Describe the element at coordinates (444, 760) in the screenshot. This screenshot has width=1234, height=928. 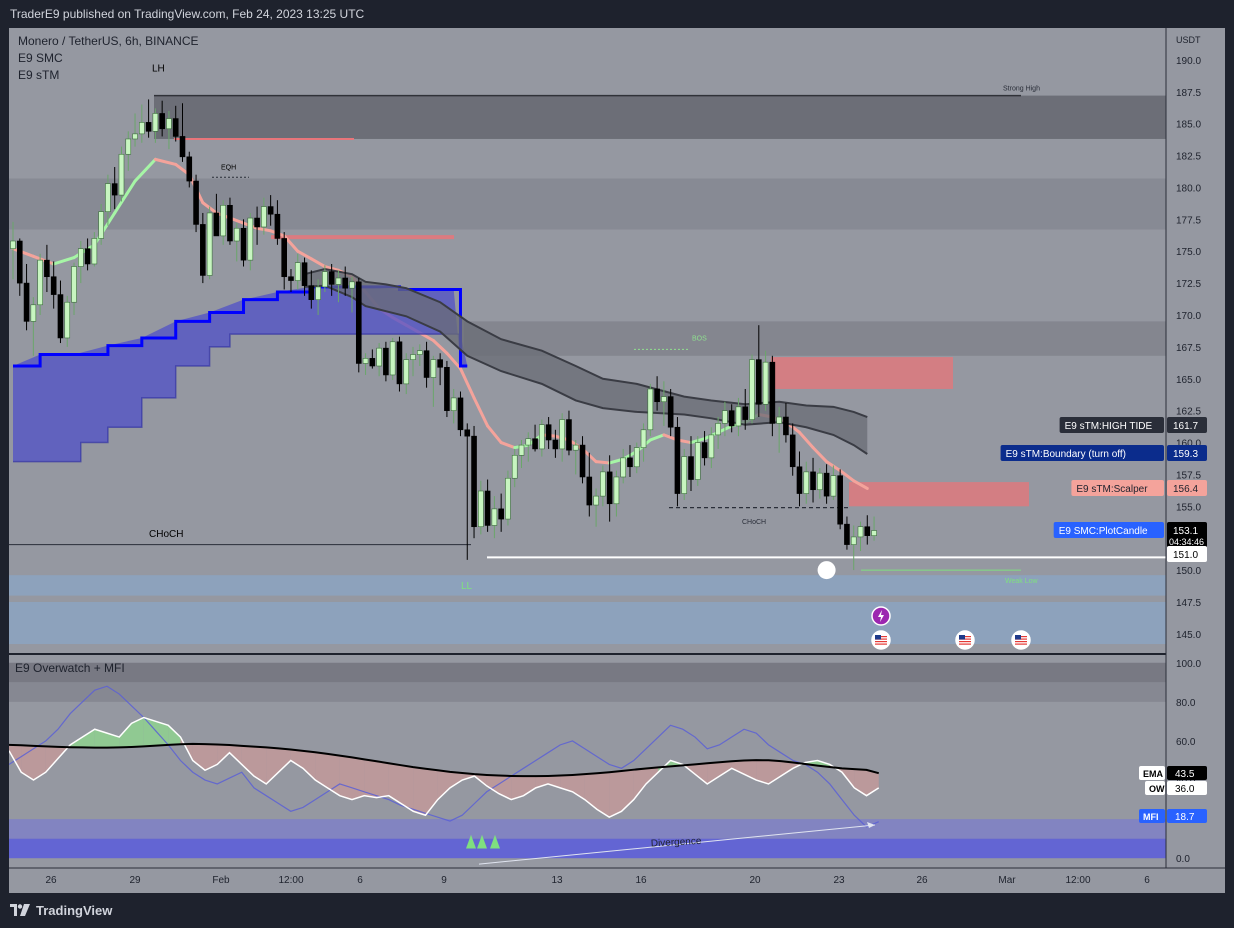
I see `series-ema` at that location.